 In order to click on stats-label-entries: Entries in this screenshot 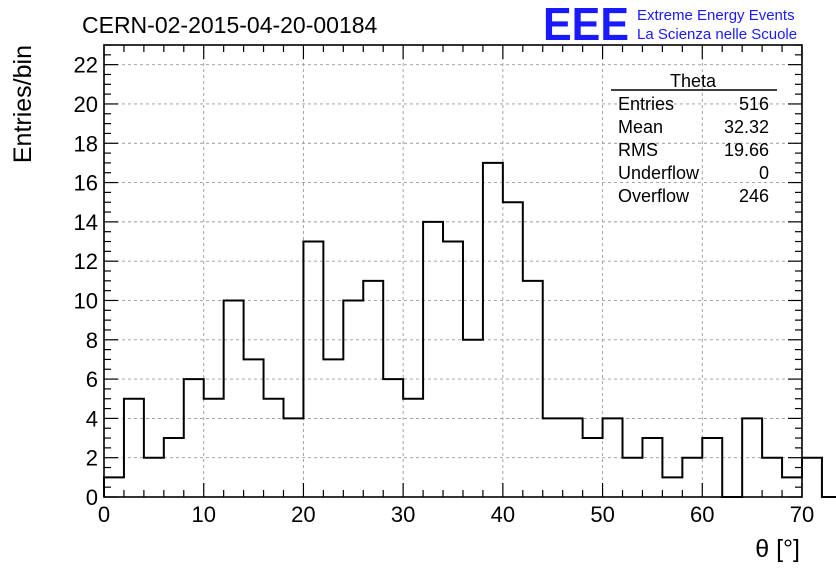, I will do `click(646, 104)`.